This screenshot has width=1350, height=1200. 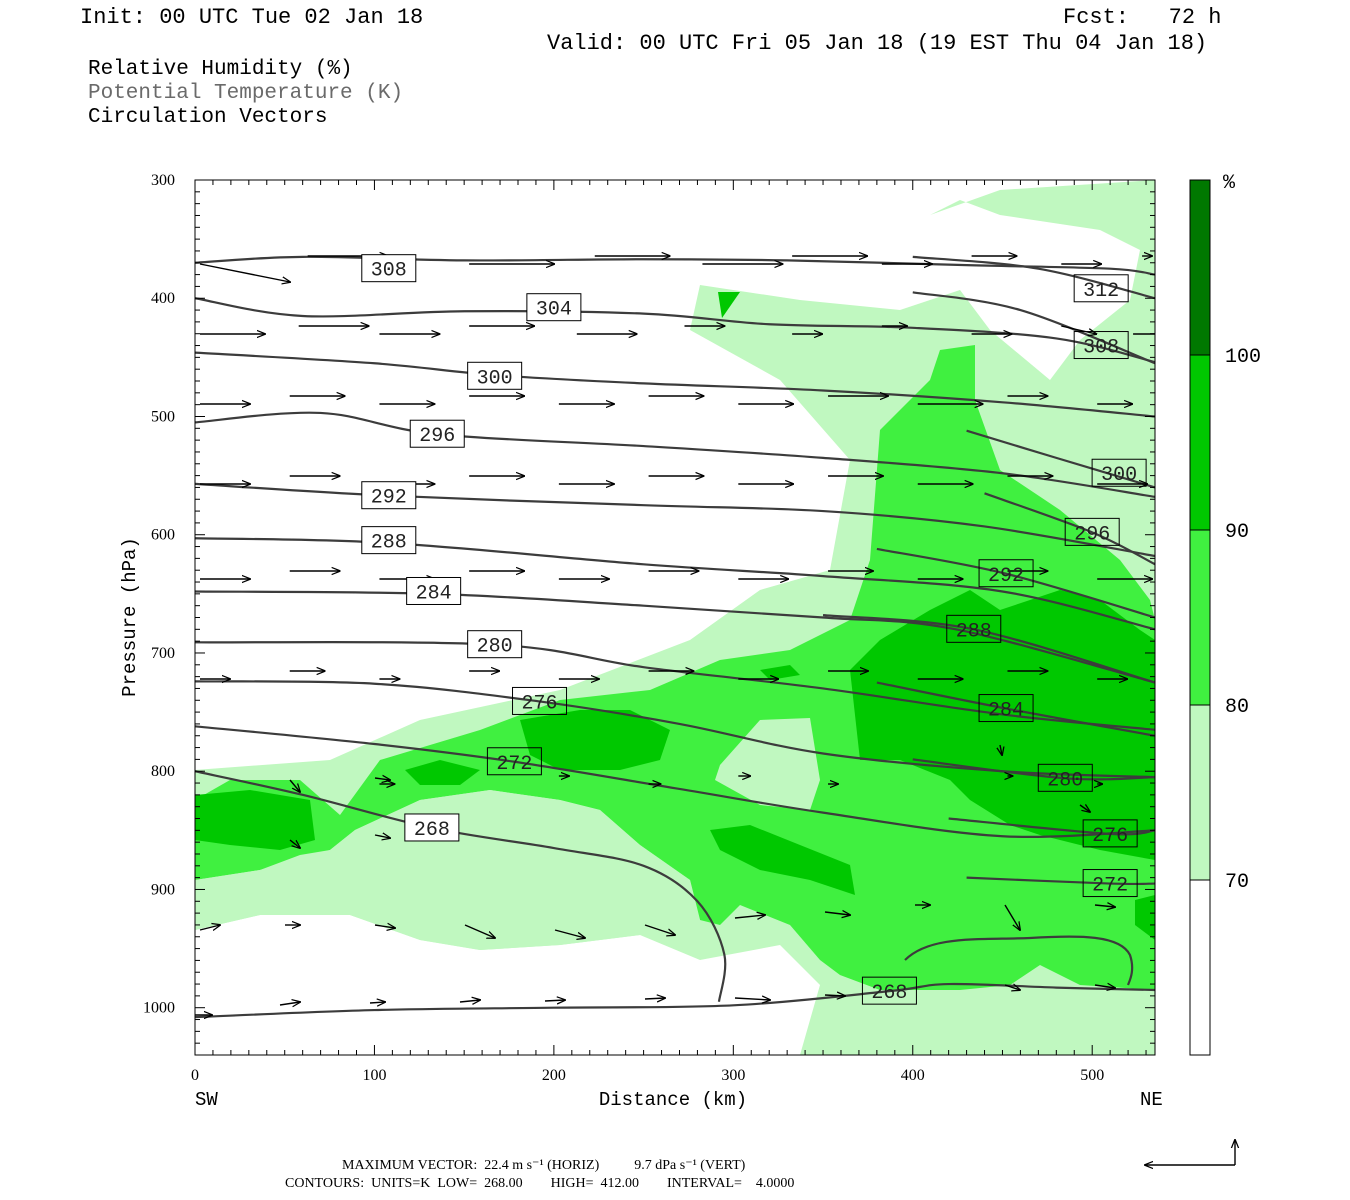 What do you see at coordinates (673, 1100) in the screenshot?
I see `x-axis-title: Distance (km)` at bounding box center [673, 1100].